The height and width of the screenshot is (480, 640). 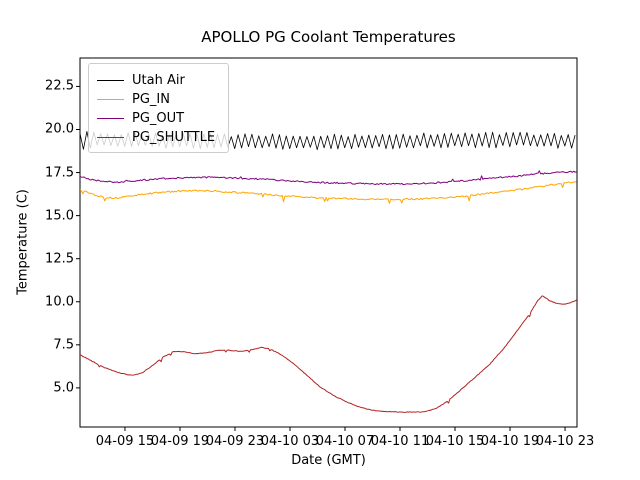 What do you see at coordinates (63, 345) in the screenshot?
I see `y-tick-label: 7.5` at bounding box center [63, 345].